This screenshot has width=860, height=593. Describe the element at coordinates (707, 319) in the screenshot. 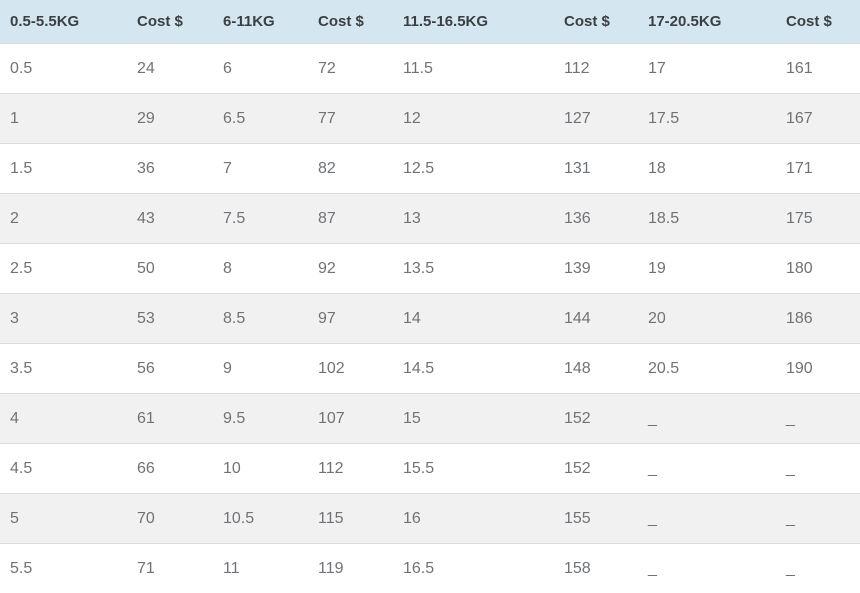

I see `table-cell: 20` at that location.